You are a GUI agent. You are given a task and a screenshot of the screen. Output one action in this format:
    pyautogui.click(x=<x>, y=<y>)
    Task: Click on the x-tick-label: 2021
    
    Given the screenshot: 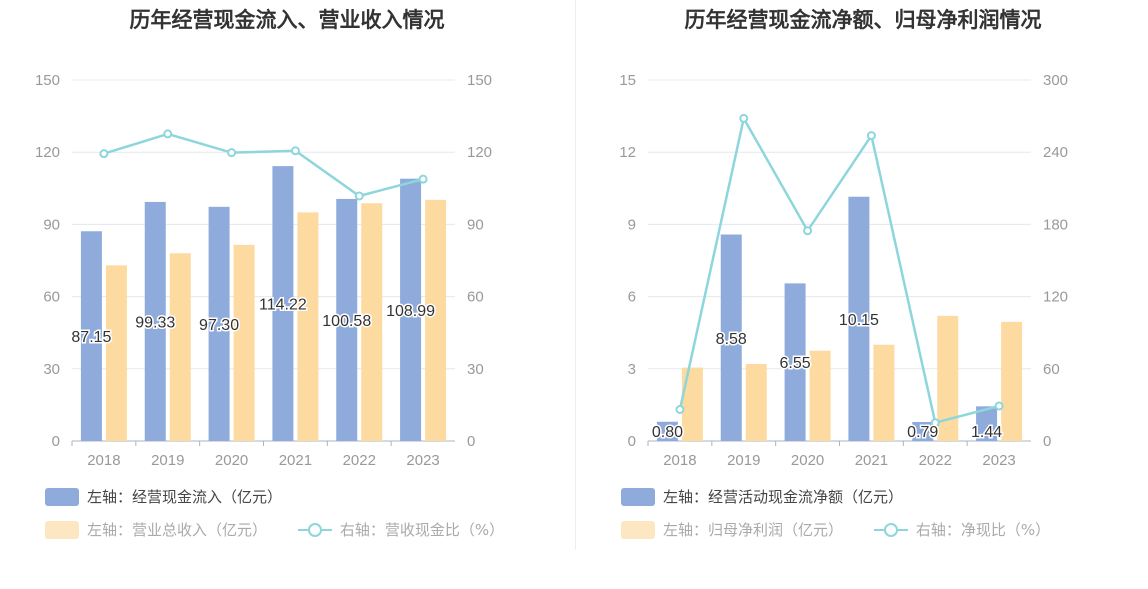 What is the action you would take?
    pyautogui.click(x=871, y=460)
    